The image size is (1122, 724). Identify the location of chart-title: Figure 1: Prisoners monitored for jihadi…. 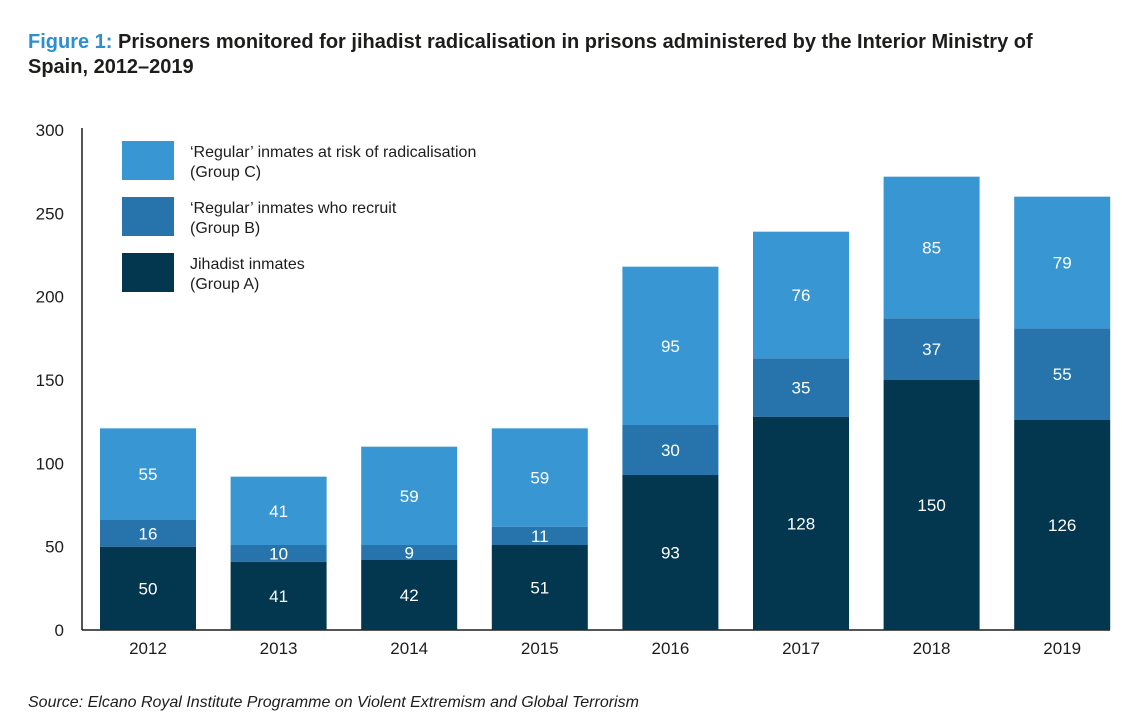
(558, 55).